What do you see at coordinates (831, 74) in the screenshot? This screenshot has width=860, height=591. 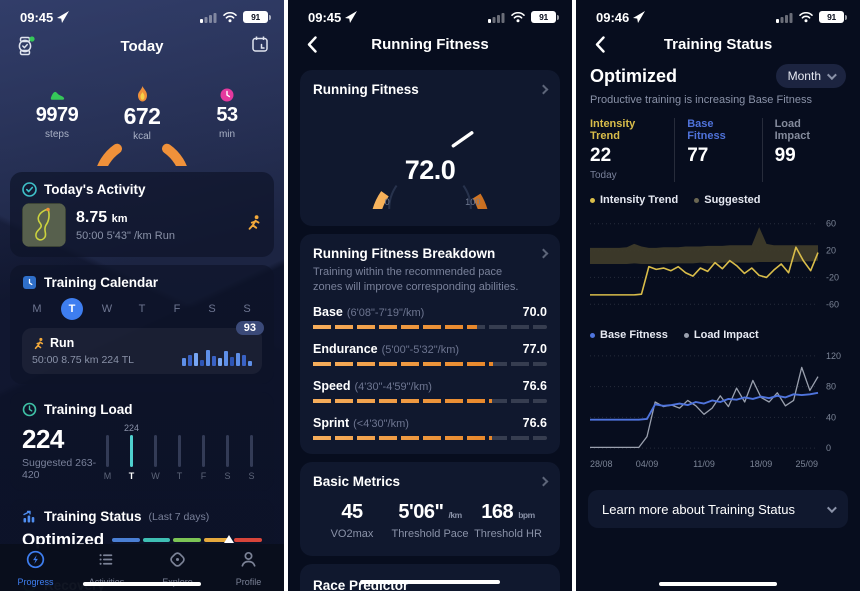 I see `chevron-down-icon` at bounding box center [831, 74].